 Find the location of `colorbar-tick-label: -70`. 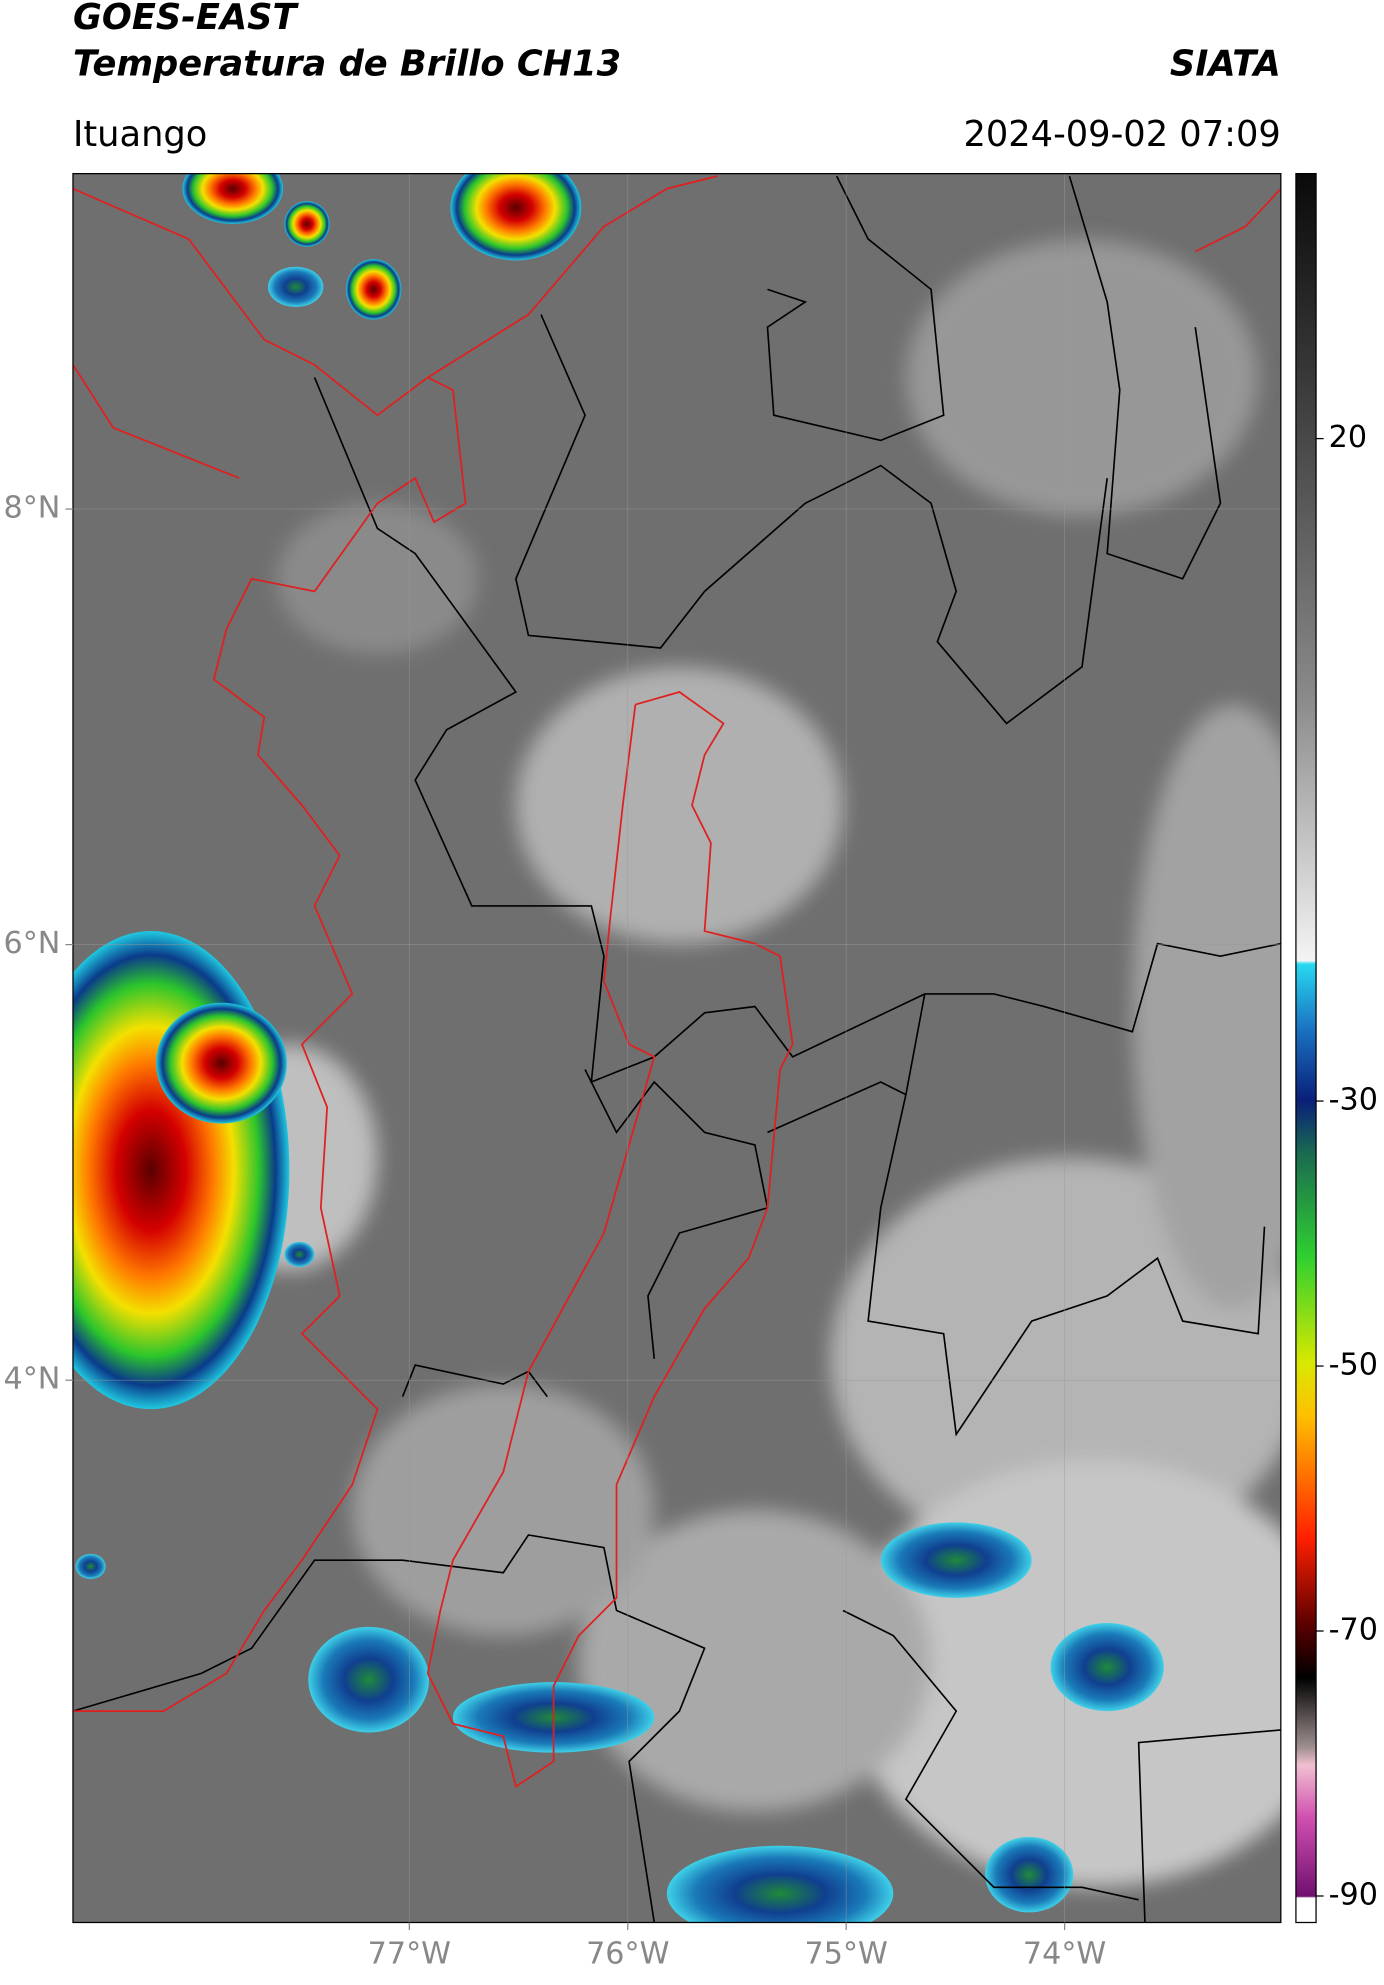

colorbar-tick-label: -70 is located at coordinates (1353, 1630).